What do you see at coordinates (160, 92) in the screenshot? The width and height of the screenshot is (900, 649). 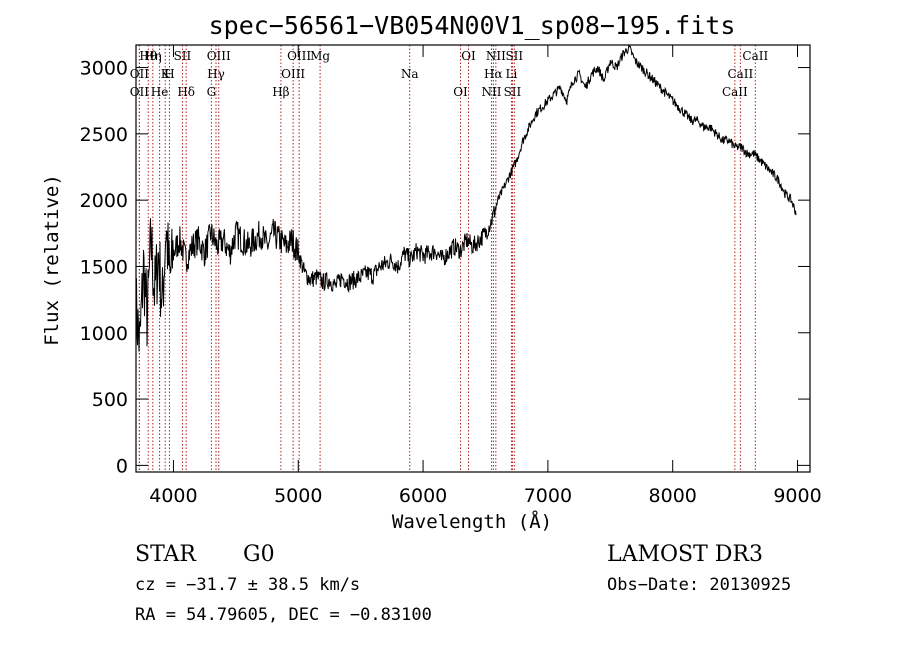 I see `spectral-line-label: He` at bounding box center [160, 92].